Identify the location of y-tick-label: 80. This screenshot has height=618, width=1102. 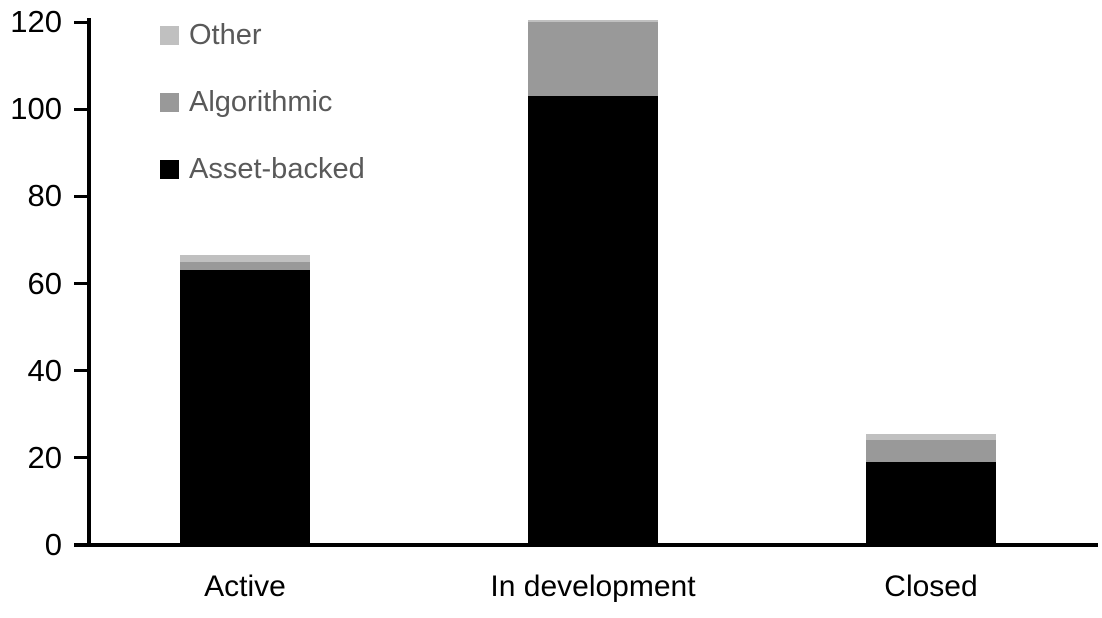
(44, 196).